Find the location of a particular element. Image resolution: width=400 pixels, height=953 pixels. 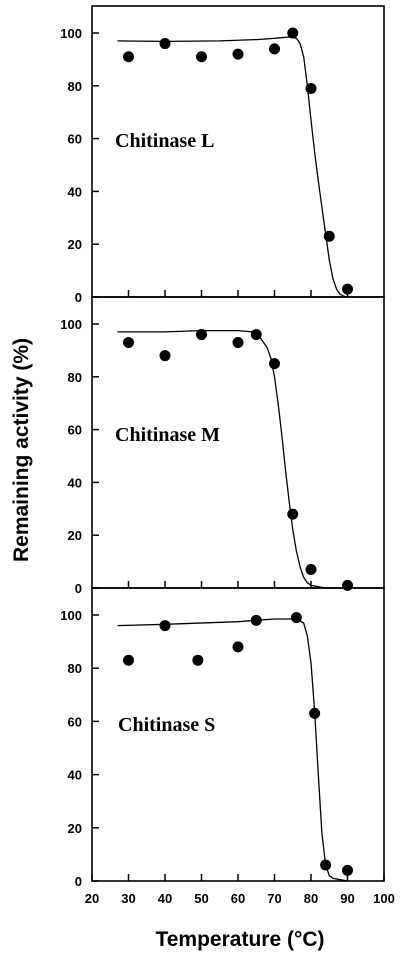

x-tick-label: 60 is located at coordinates (238, 898).